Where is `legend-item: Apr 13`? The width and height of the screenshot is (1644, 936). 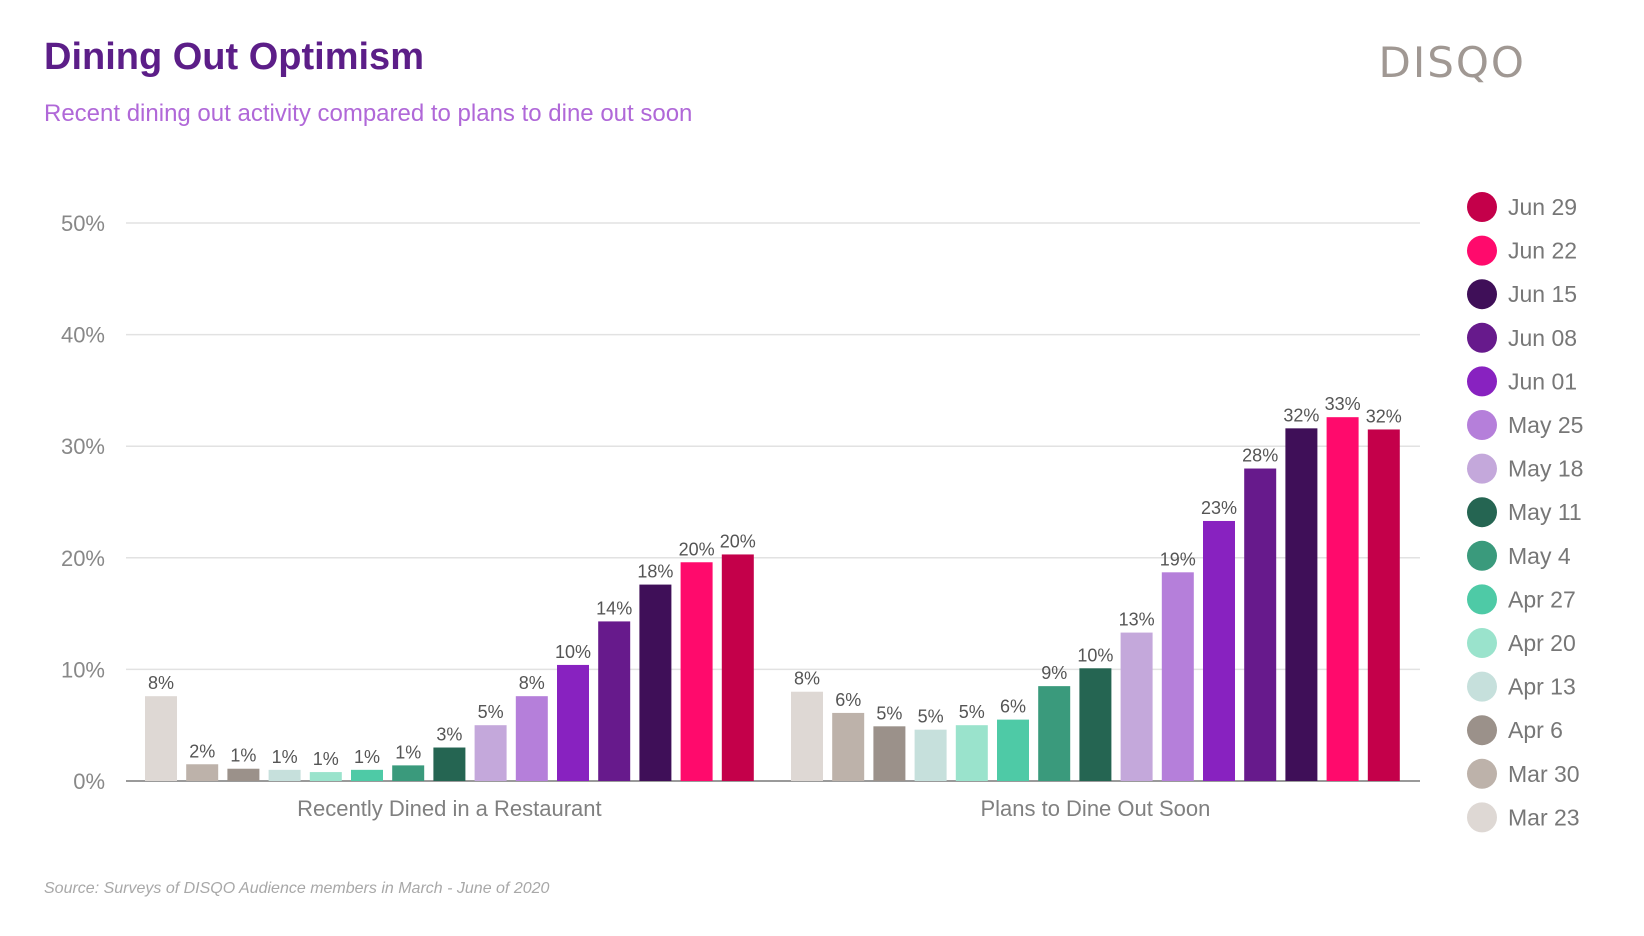 legend-item: Apr 13 is located at coordinates (1521, 686).